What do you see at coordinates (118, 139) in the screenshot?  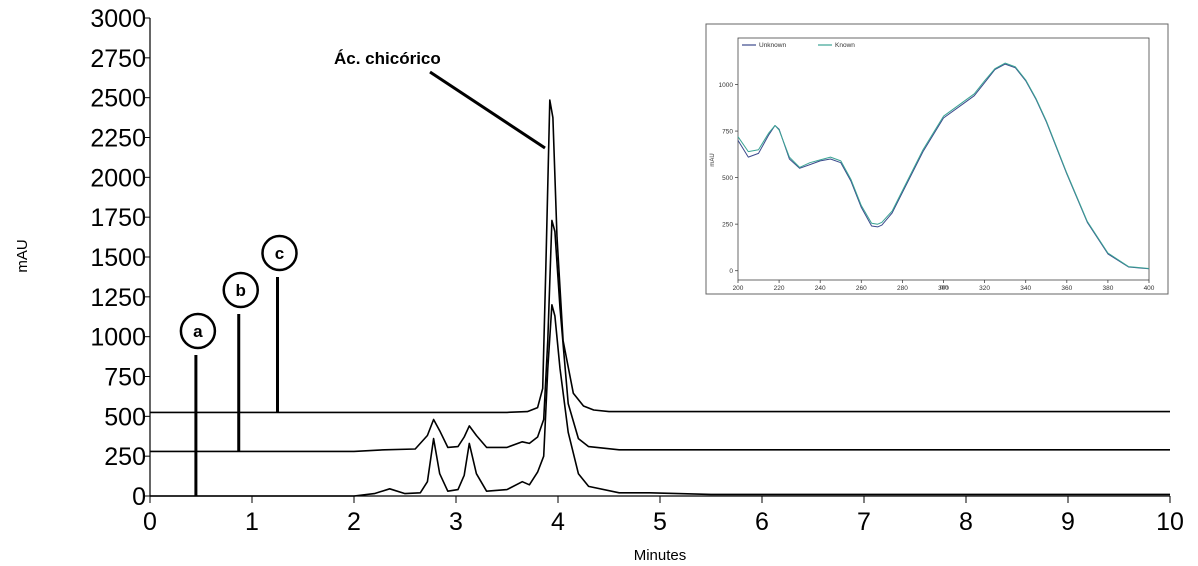 I see `y-tick-label: 2250` at bounding box center [118, 139].